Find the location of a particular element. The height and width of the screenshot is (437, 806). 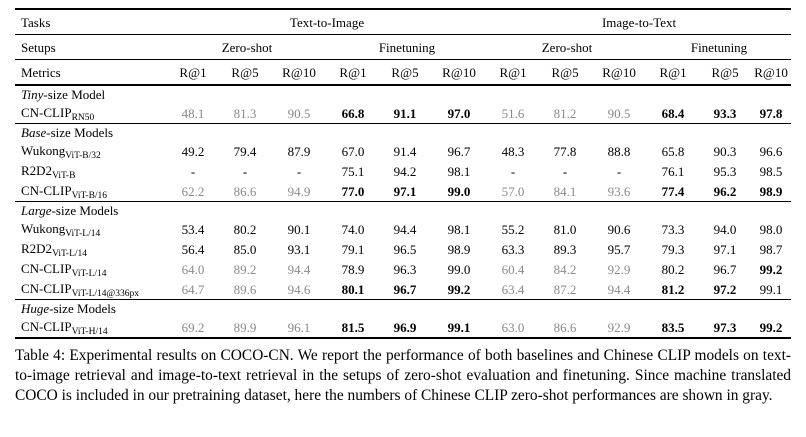

value-cell: 63.0 is located at coordinates (513, 328).